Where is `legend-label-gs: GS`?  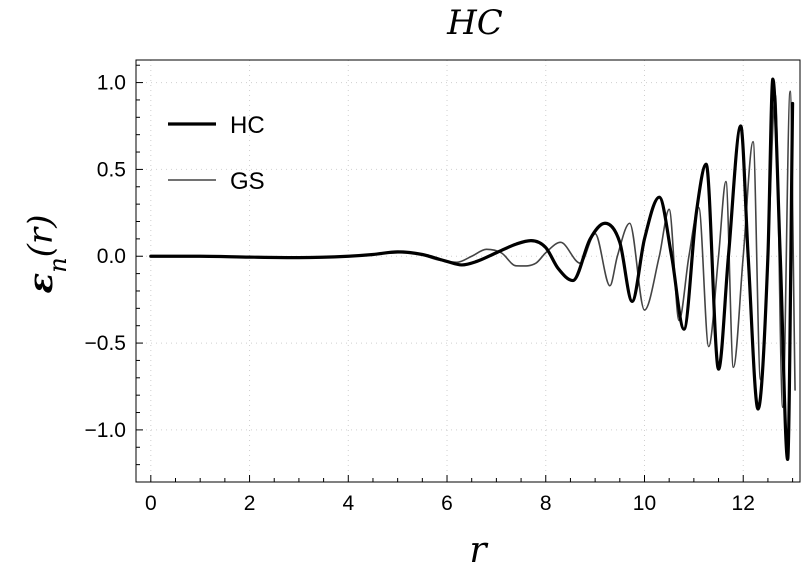
legend-label-gs: GS is located at coordinates (247, 181).